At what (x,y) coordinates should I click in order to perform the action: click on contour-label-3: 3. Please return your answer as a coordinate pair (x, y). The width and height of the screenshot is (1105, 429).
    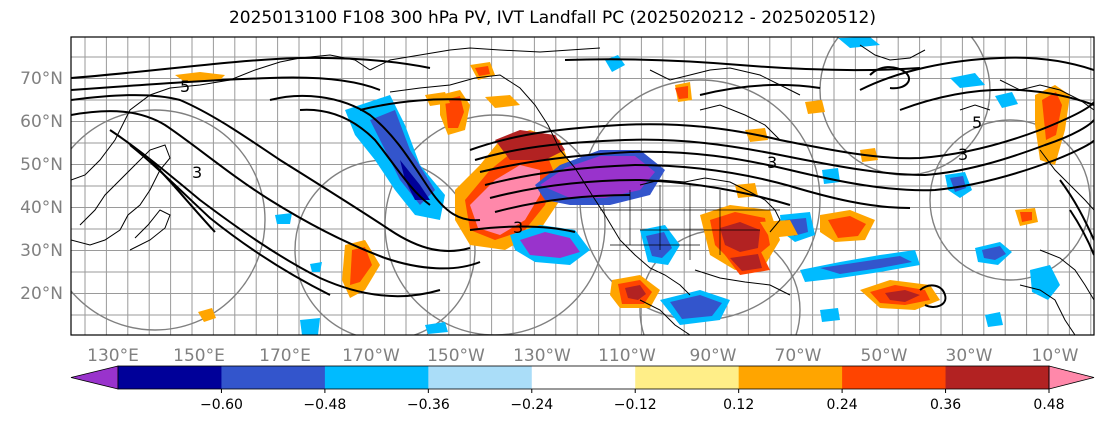
    Looking at the image, I should click on (772, 162).